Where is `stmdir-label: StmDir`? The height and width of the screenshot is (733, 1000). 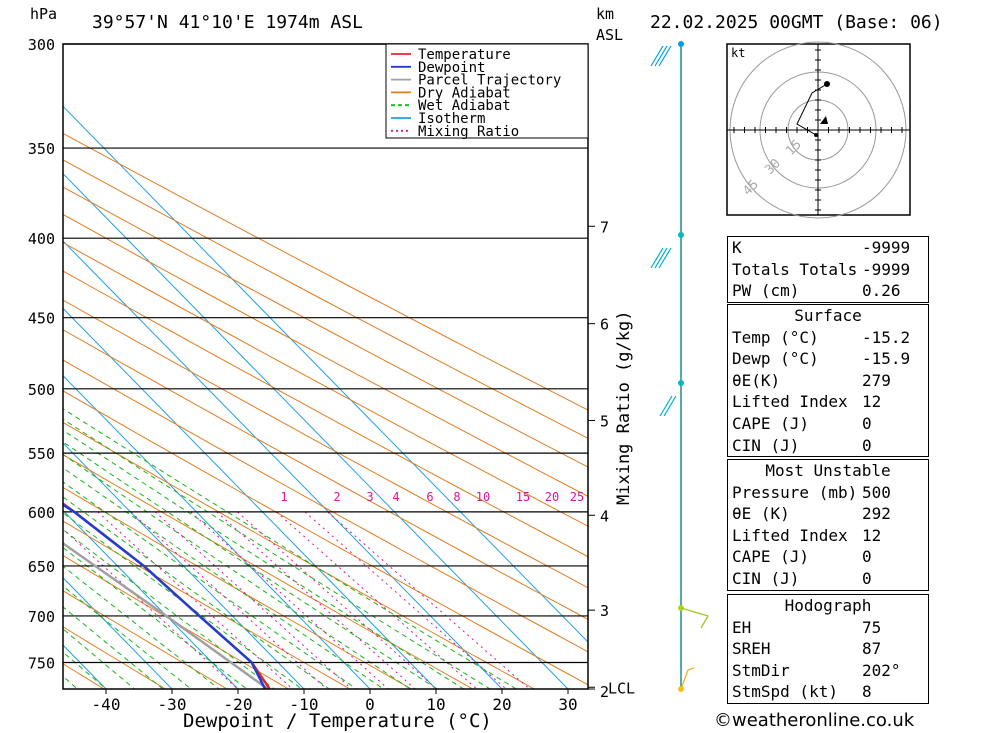
stmdir-label: StmDir is located at coordinates (761, 670).